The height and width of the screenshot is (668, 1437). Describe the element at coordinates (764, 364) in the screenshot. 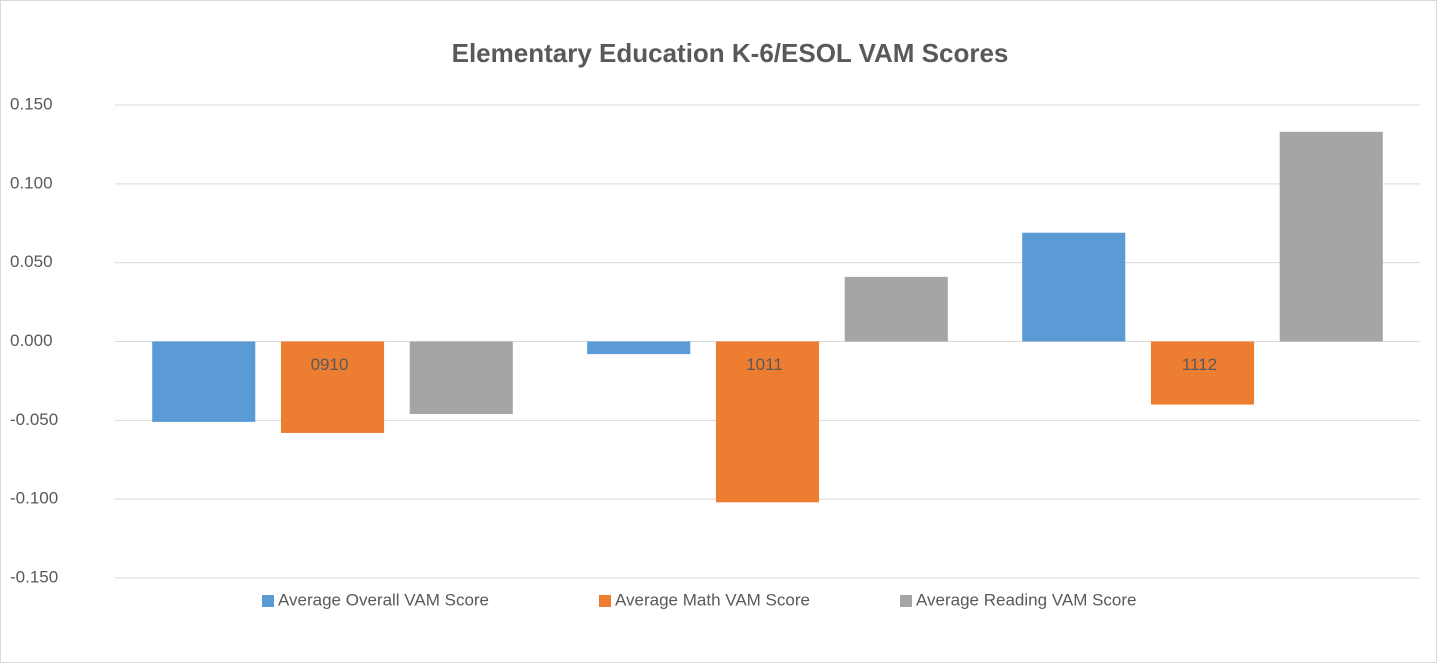

I see `category-label: 1011` at that location.